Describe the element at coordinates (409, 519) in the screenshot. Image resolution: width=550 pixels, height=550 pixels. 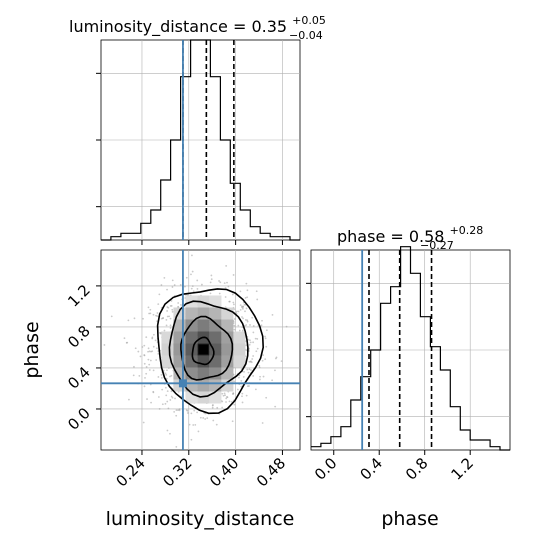
I see `x-axis-label-phase: phase` at that location.